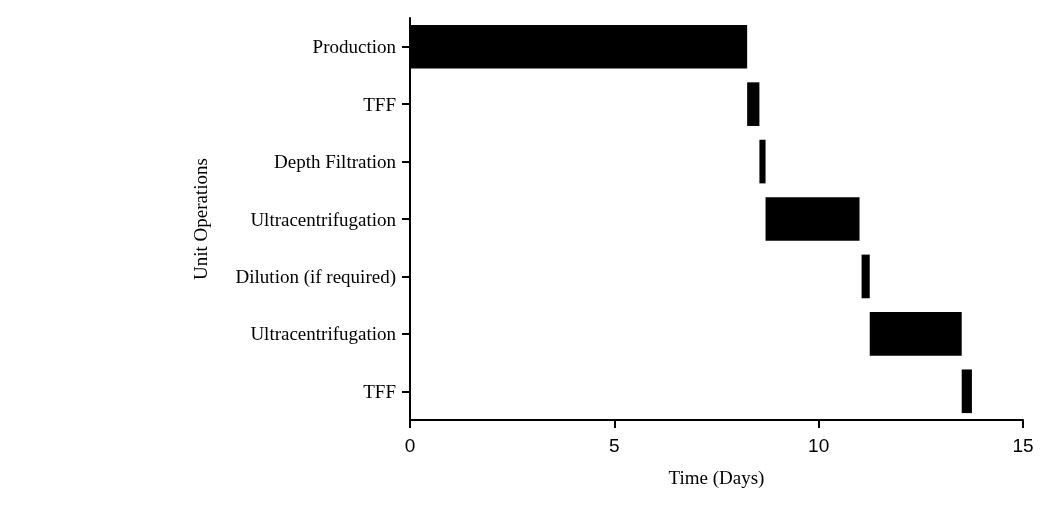  What do you see at coordinates (410, 445) in the screenshot?
I see `x-tick-label: 0` at bounding box center [410, 445].